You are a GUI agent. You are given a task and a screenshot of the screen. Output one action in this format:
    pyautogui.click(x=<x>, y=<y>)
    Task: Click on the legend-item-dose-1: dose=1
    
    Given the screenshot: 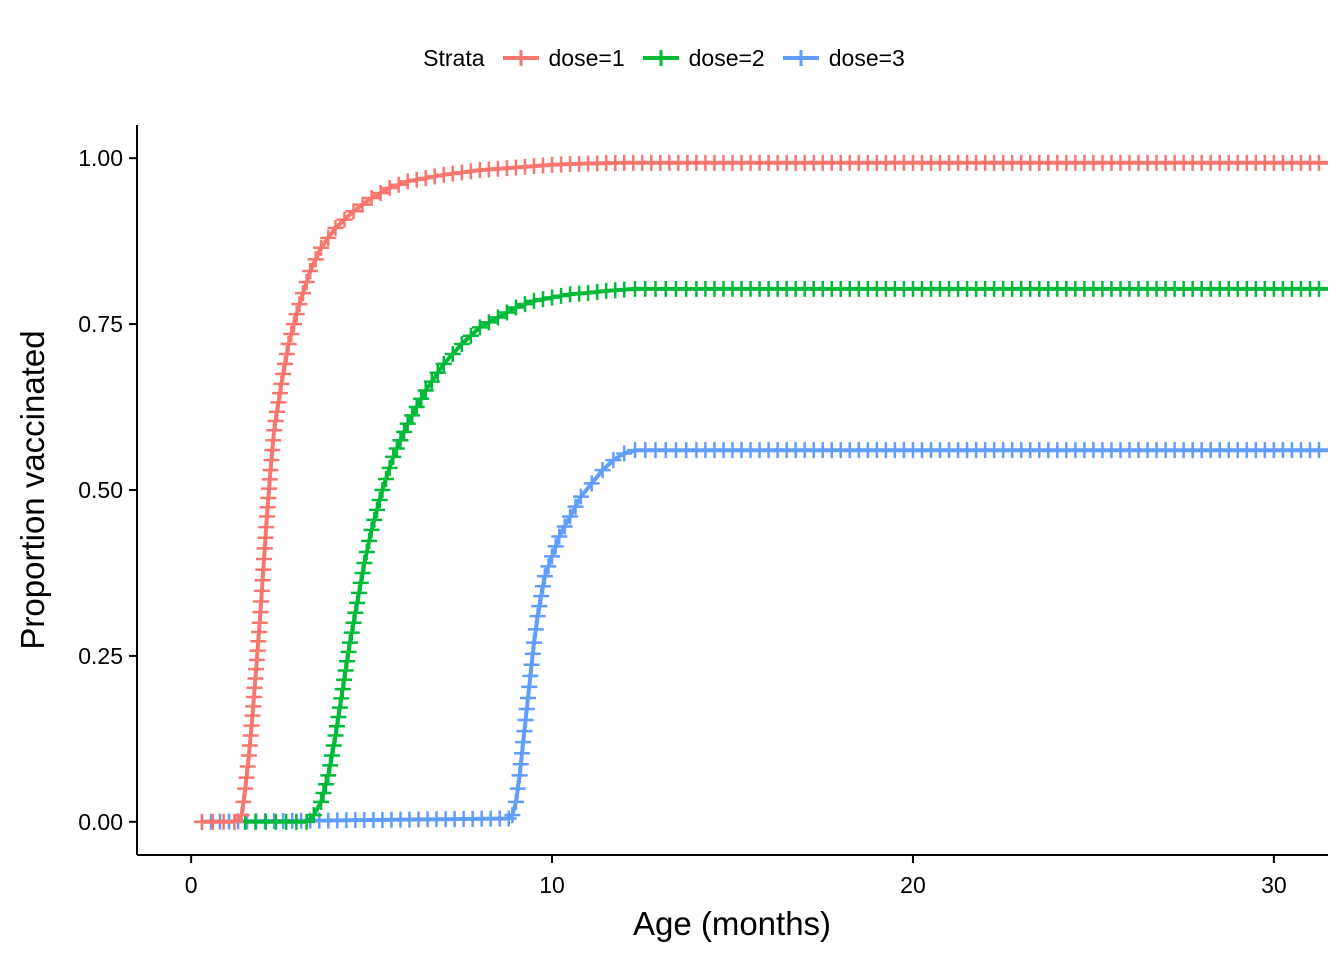 What is the action you would take?
    pyautogui.click(x=563, y=58)
    